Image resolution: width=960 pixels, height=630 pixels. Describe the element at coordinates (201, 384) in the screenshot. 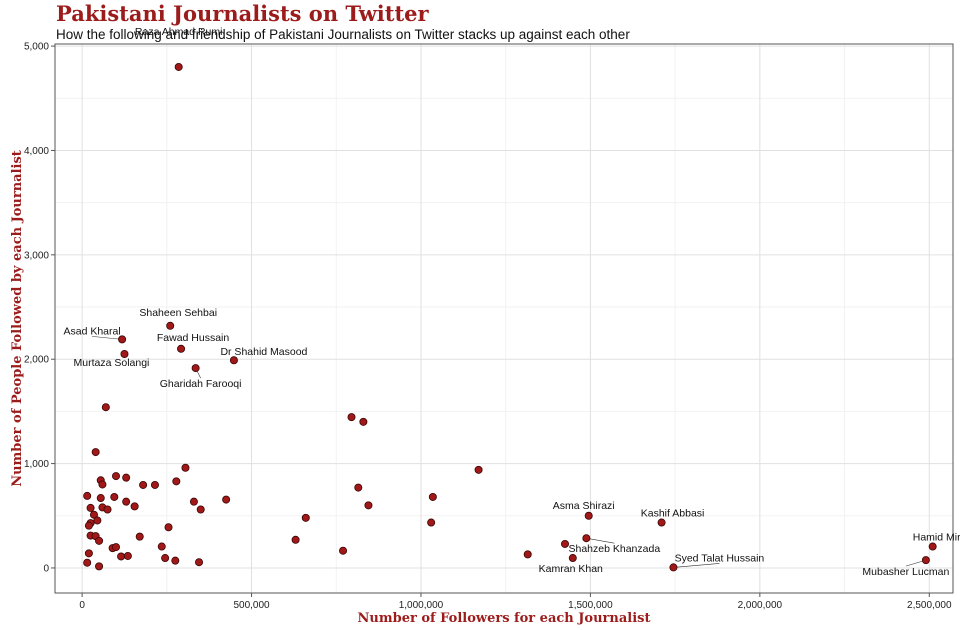

I see `point-label: Gharidah Farooqi` at that location.